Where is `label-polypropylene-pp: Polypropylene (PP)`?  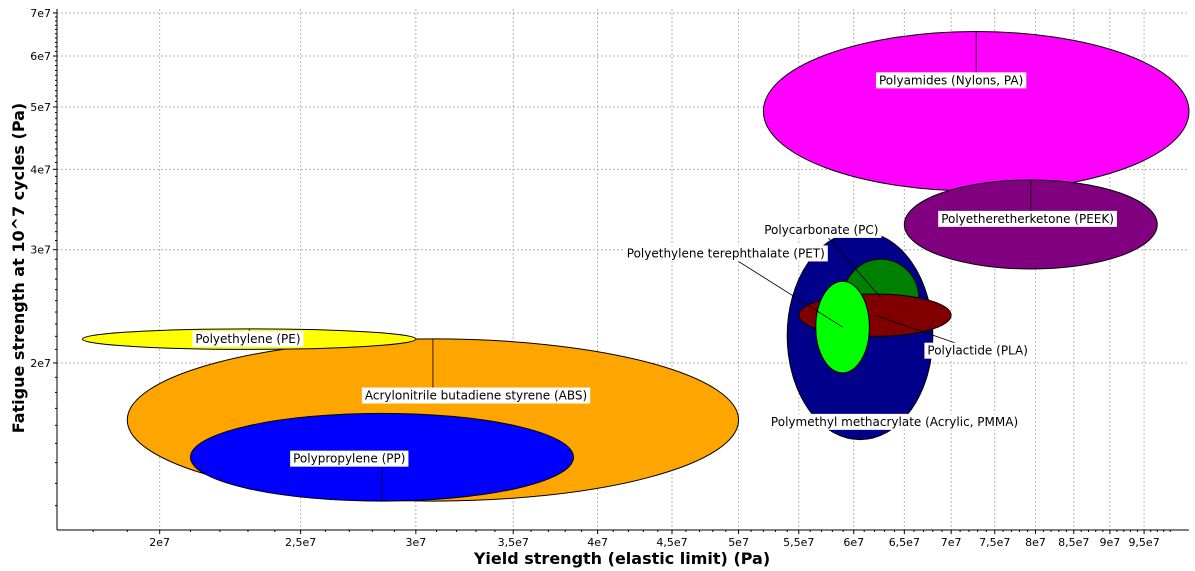
label-polypropylene-pp: Polypropylene (PP) is located at coordinates (349, 458).